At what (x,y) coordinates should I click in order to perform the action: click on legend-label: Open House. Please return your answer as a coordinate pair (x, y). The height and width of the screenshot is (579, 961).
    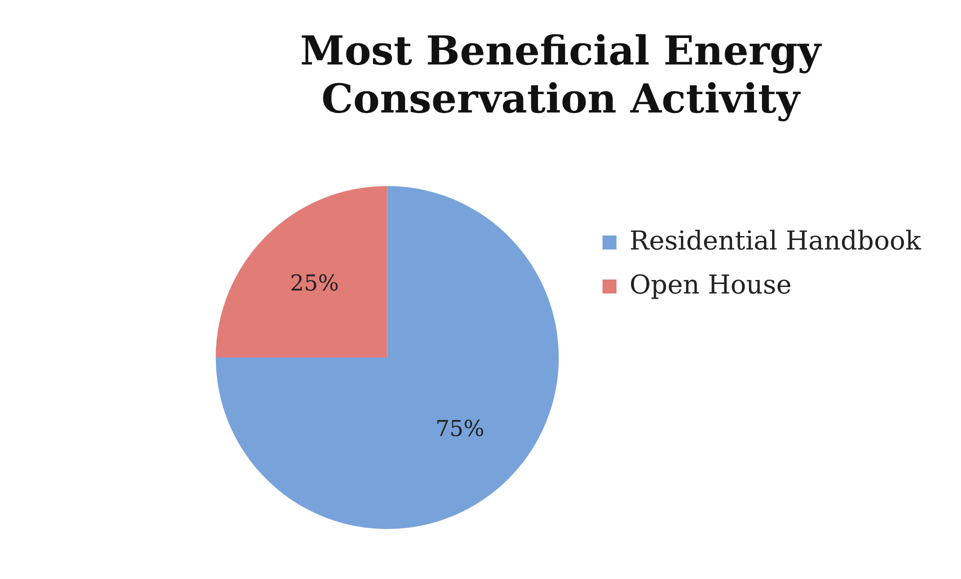
    Looking at the image, I should click on (710, 285).